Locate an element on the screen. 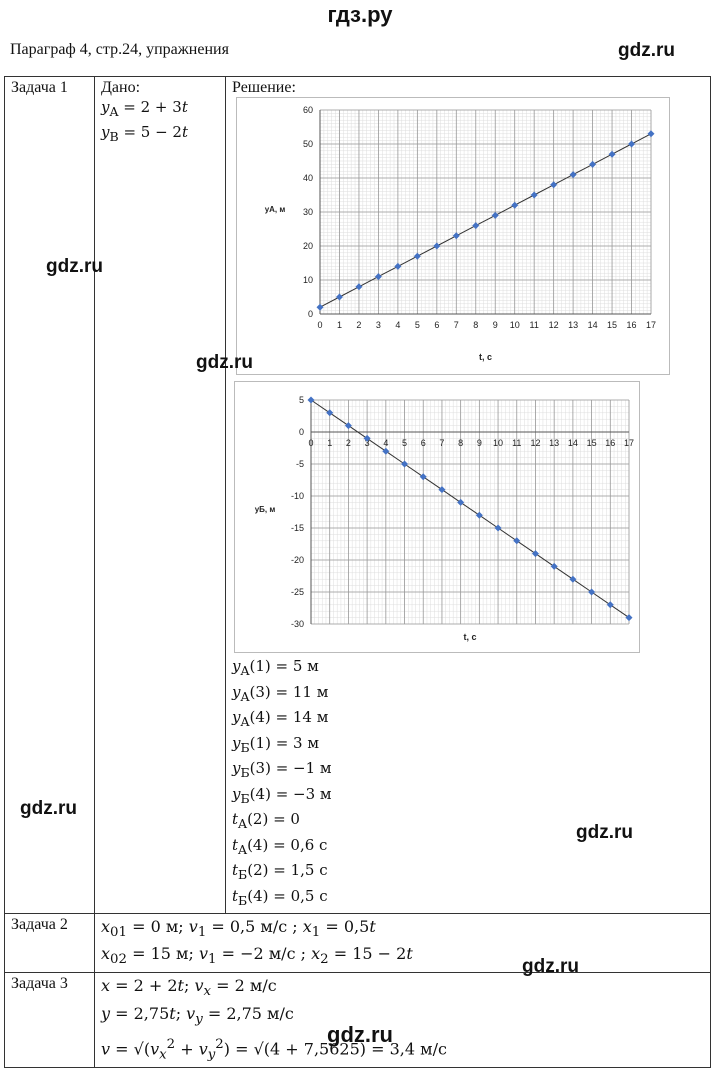 The height and width of the screenshot is (1068, 720). result-line: yA(3) = 11 м is located at coordinates (280, 693).